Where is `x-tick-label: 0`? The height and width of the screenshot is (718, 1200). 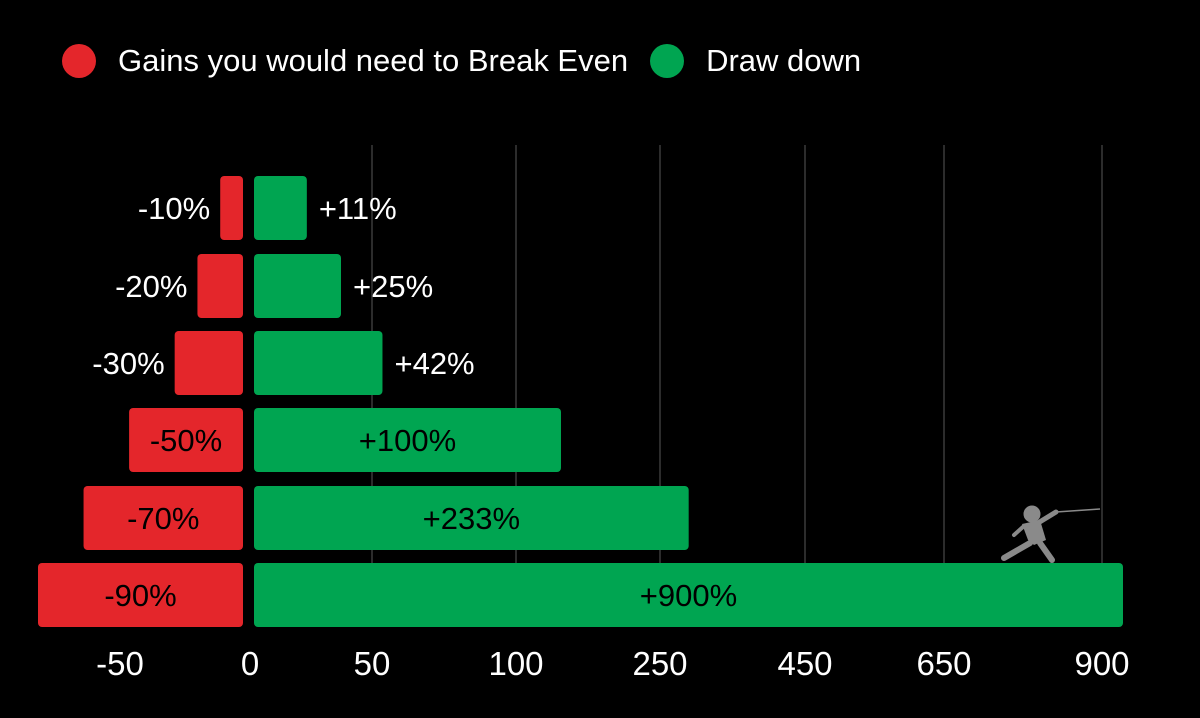 x-tick-label: 0 is located at coordinates (250, 663).